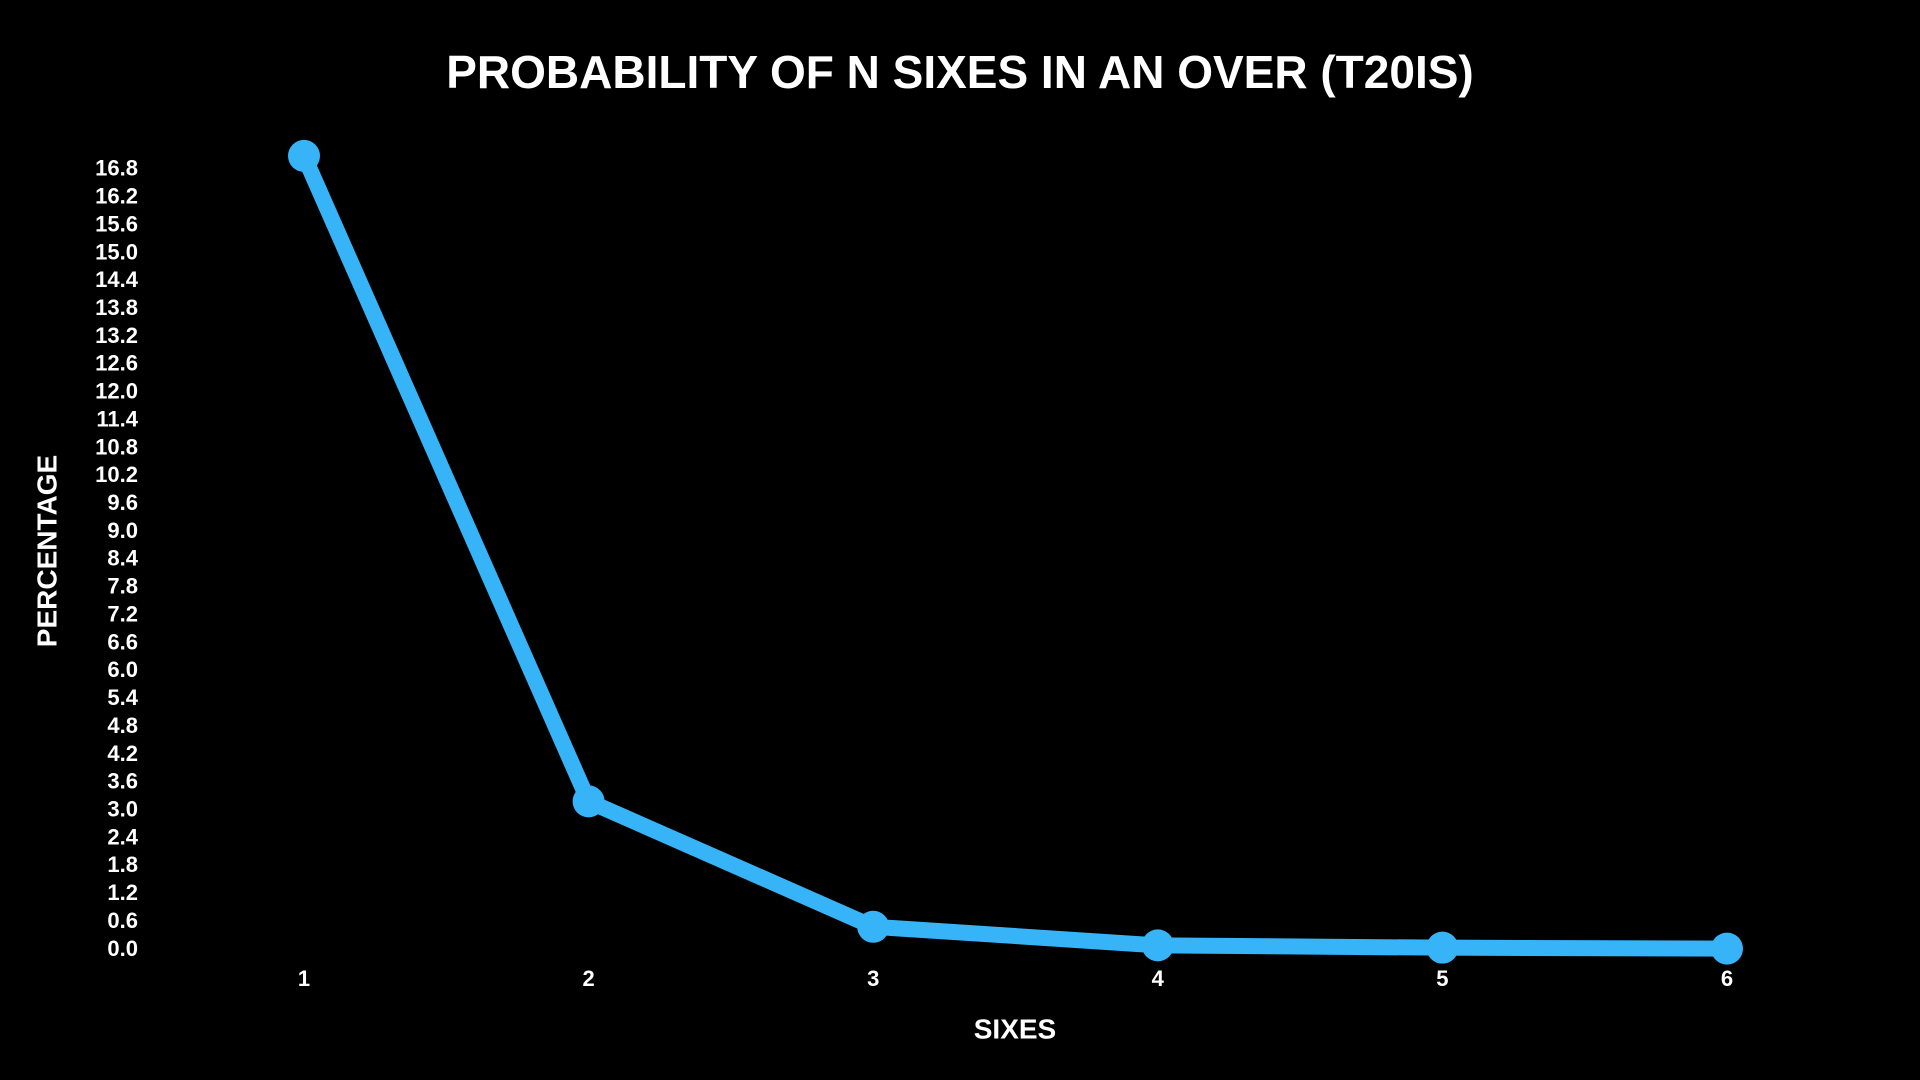 The width and height of the screenshot is (1920, 1080). What do you see at coordinates (46, 551) in the screenshot?
I see `y-axis-label: PERCENTAGE` at bounding box center [46, 551].